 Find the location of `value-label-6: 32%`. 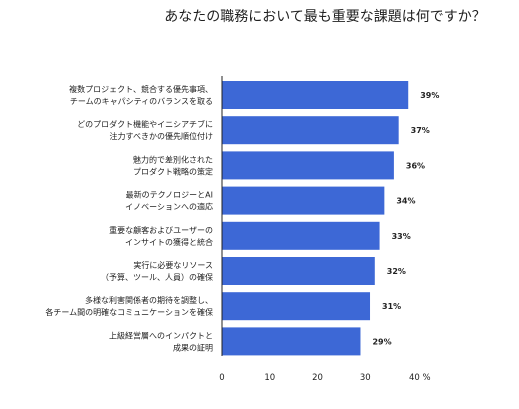

value-label-6: 32% is located at coordinates (396, 271).